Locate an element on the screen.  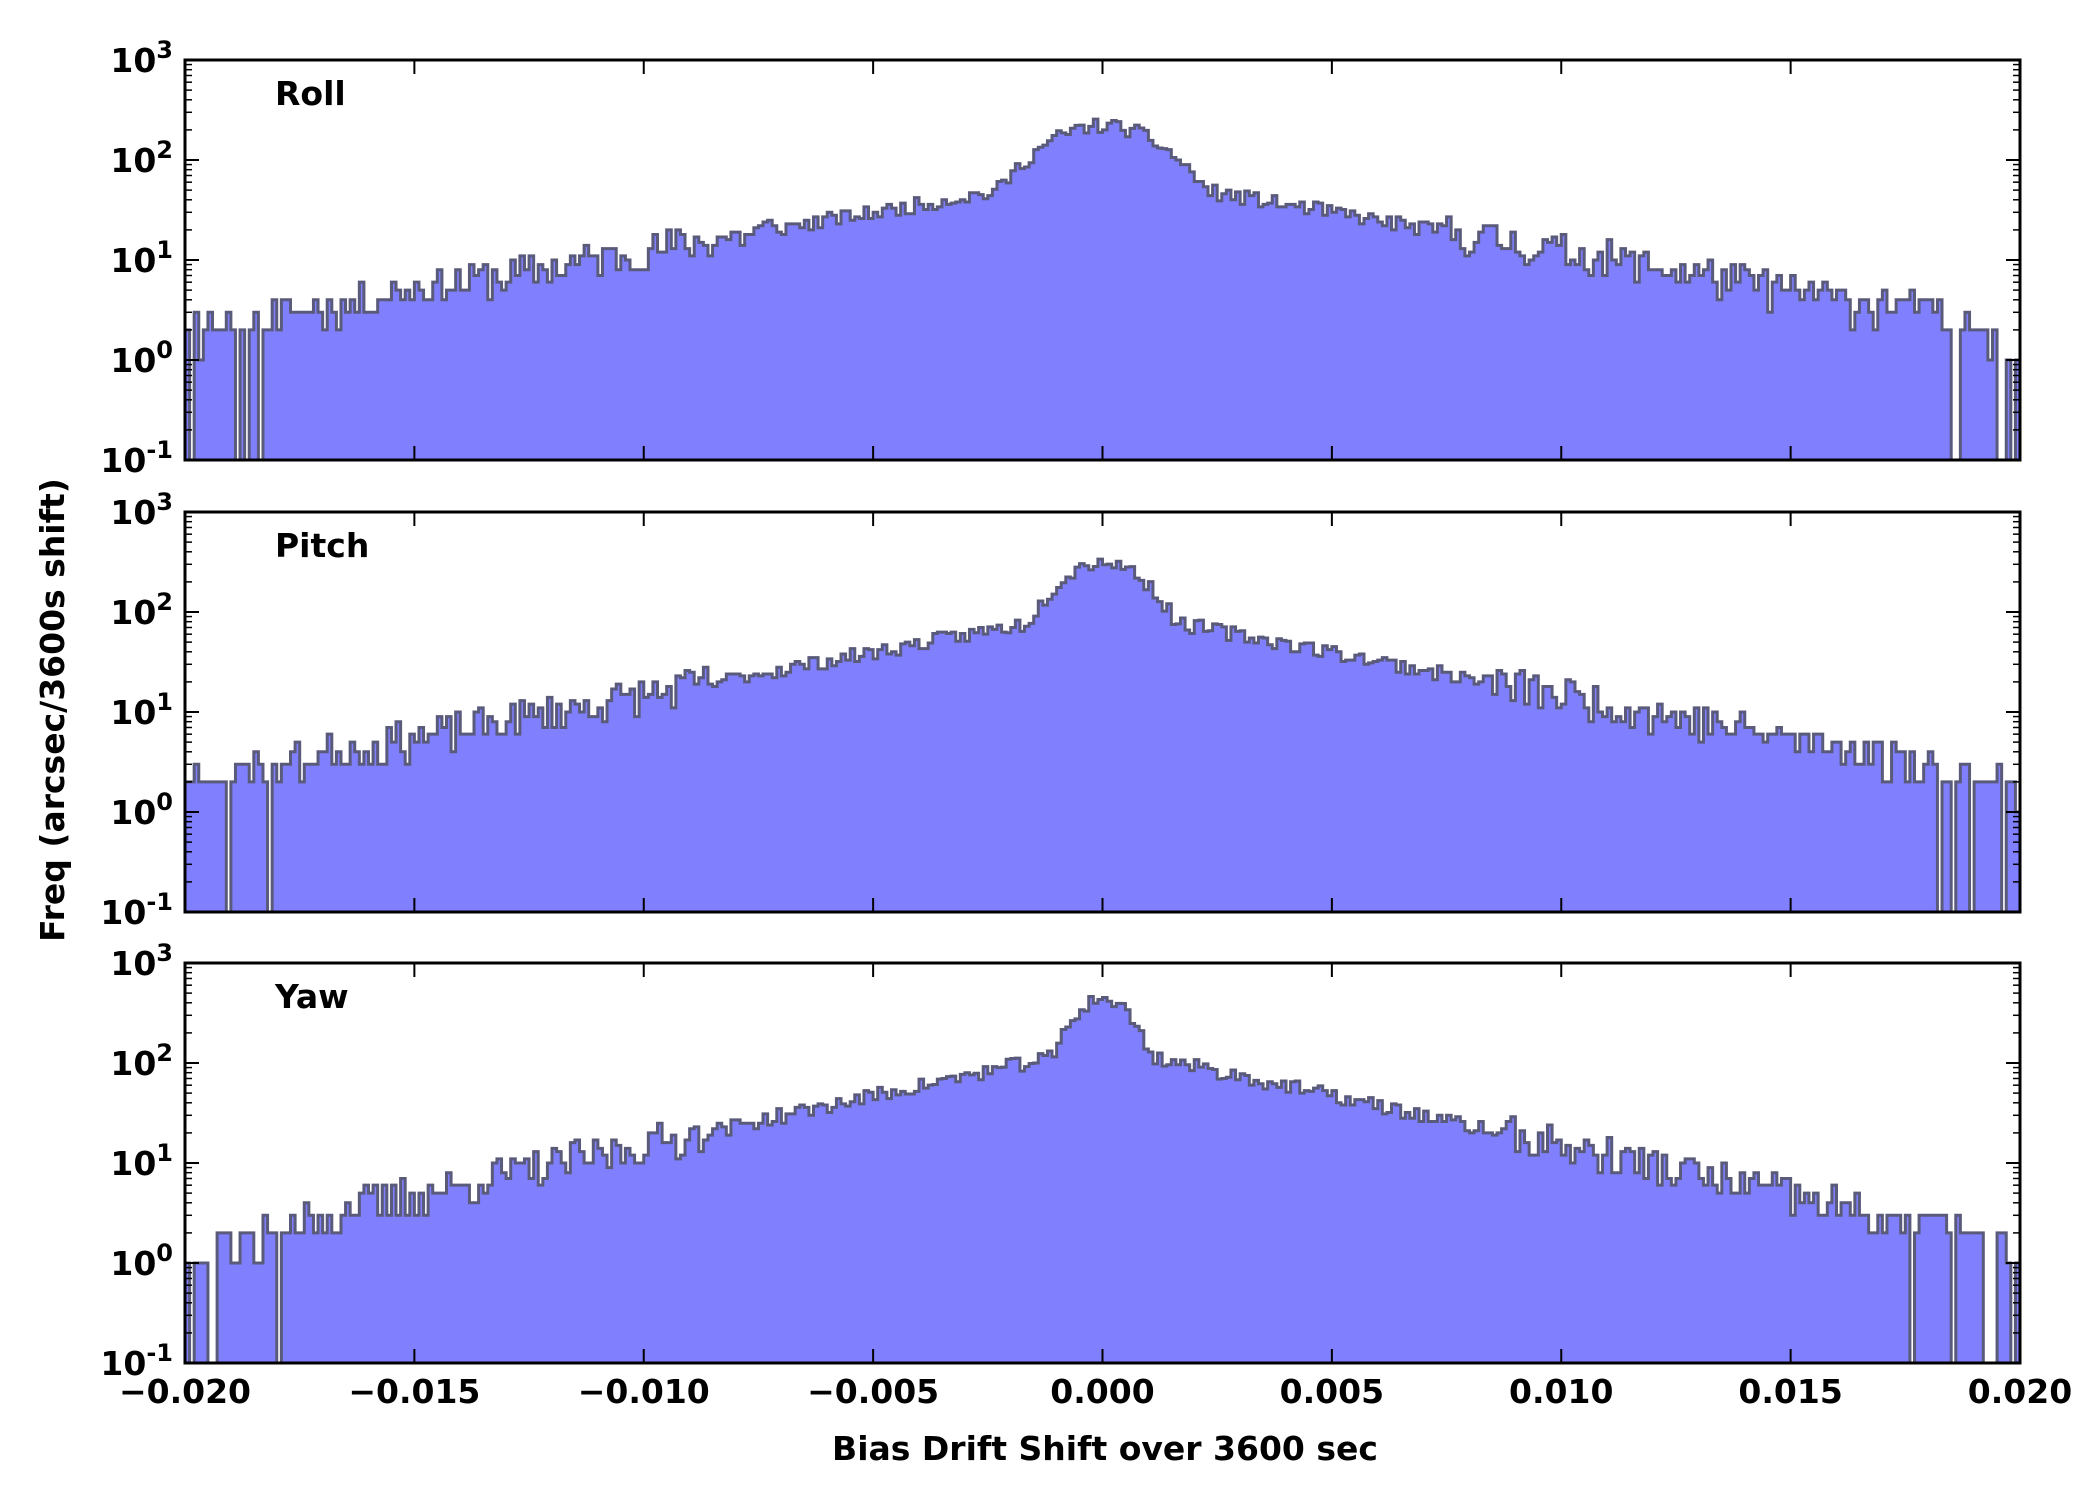
y-axis-label: Freq (arcsec/3600s shift) is located at coordinates (52, 710).